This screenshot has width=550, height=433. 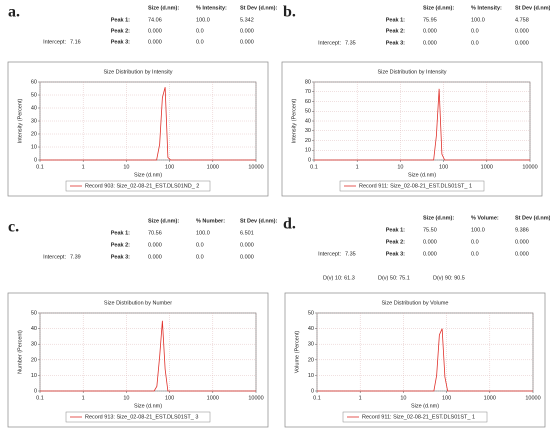 What do you see at coordinates (20, 121) in the screenshot?
I see `y-axis-label: Intensity (Percent)` at bounding box center [20, 121].